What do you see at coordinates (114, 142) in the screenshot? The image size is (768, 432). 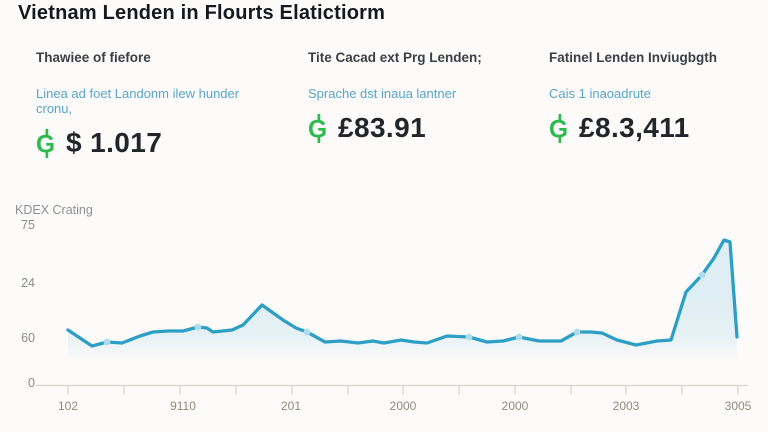 I see `stat-value: $ 1.017` at bounding box center [114, 142].